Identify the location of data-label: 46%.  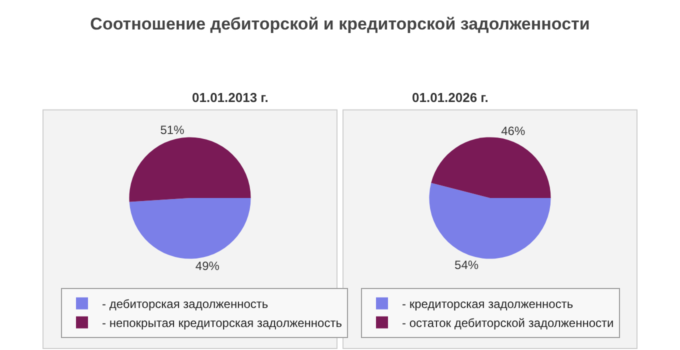
(513, 131).